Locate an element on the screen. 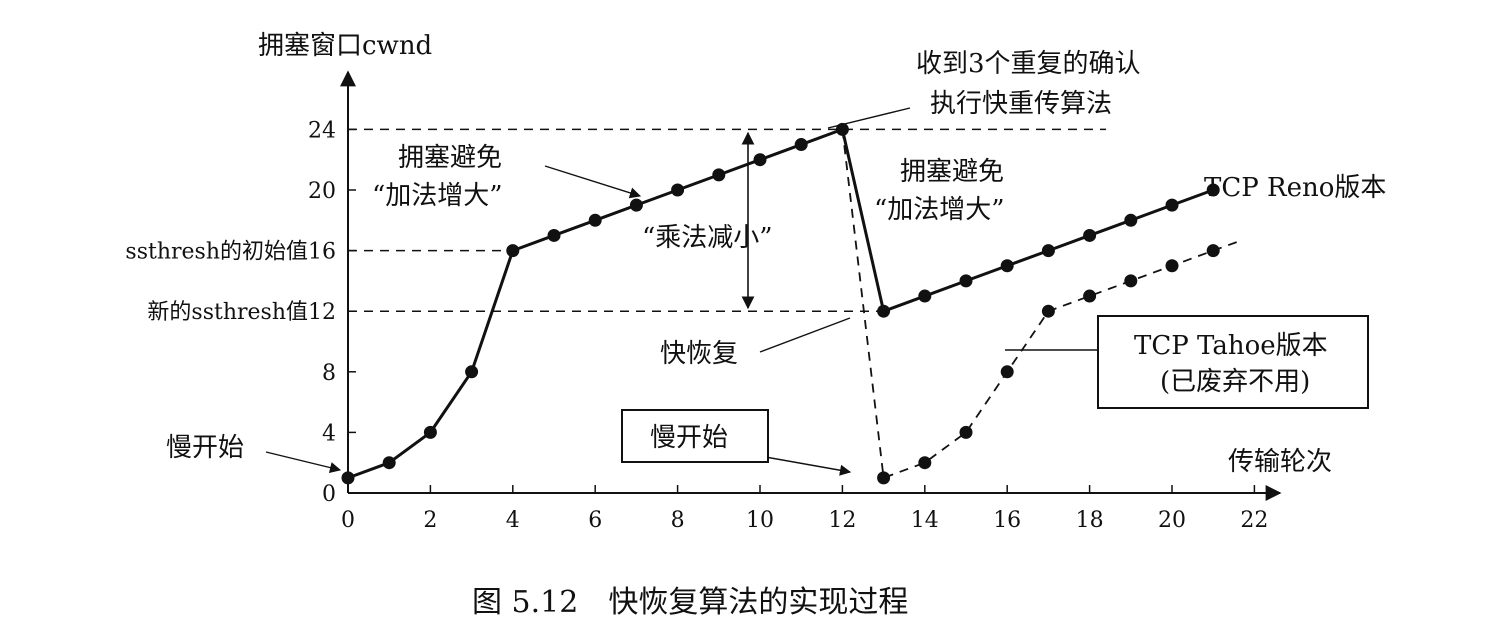 This screenshot has width=1512, height=634. reno-label: TCP Reno版本 is located at coordinates (1295, 188).